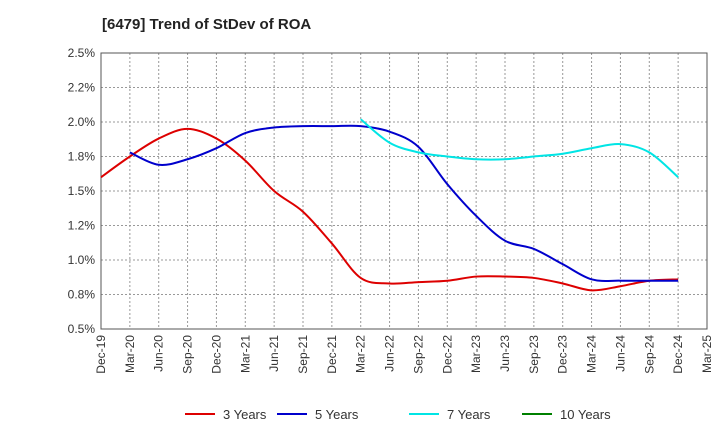 This screenshot has height=440, width=720. What do you see at coordinates (303, 354) in the screenshot?
I see `x-tick-label: Sep-21` at bounding box center [303, 354].